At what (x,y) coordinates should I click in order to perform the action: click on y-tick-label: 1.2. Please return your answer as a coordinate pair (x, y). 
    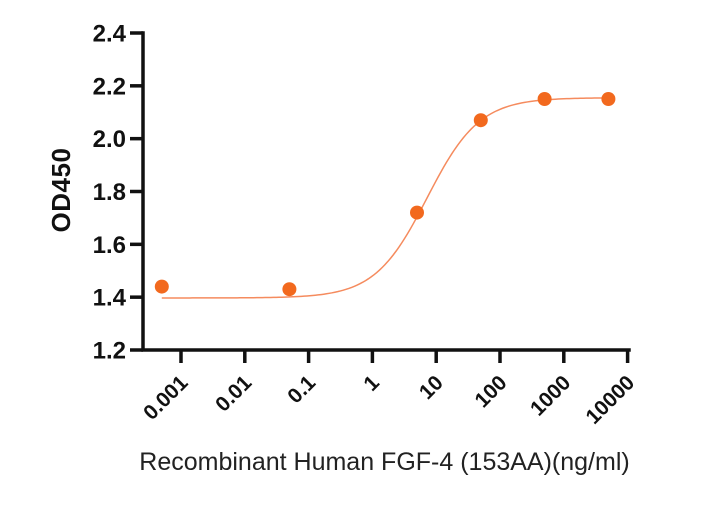
    Looking at the image, I should click on (109, 351).